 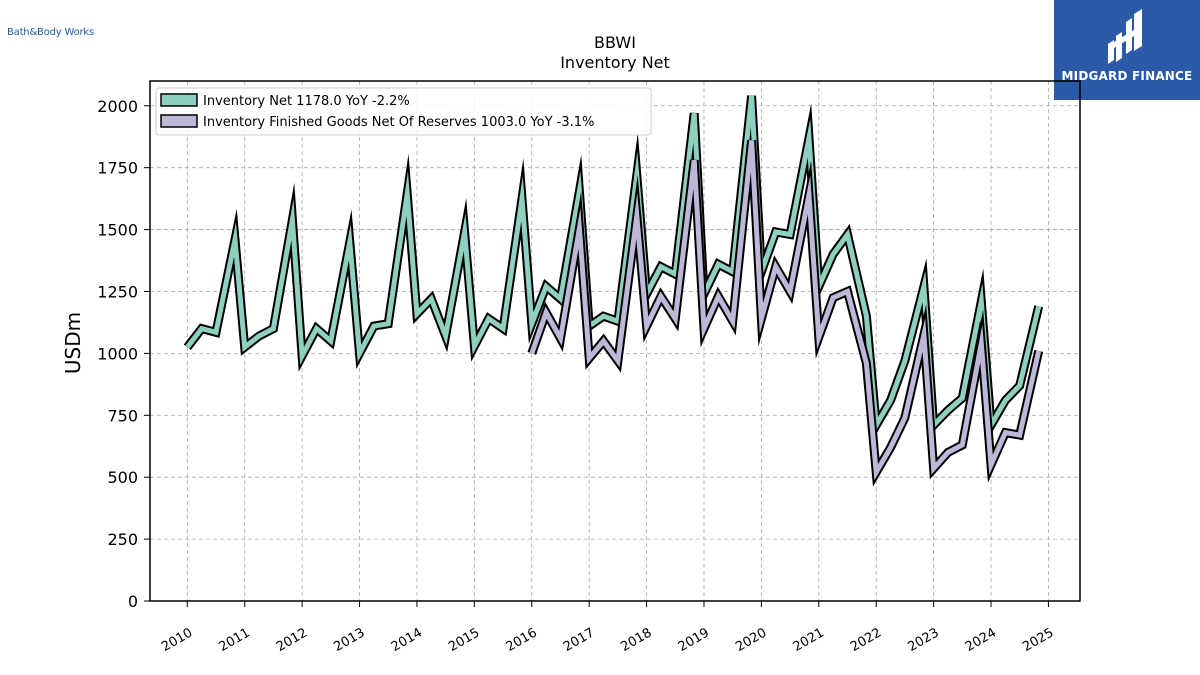 What do you see at coordinates (694, 640) in the screenshot?
I see `x-tick-label: 2019` at bounding box center [694, 640].